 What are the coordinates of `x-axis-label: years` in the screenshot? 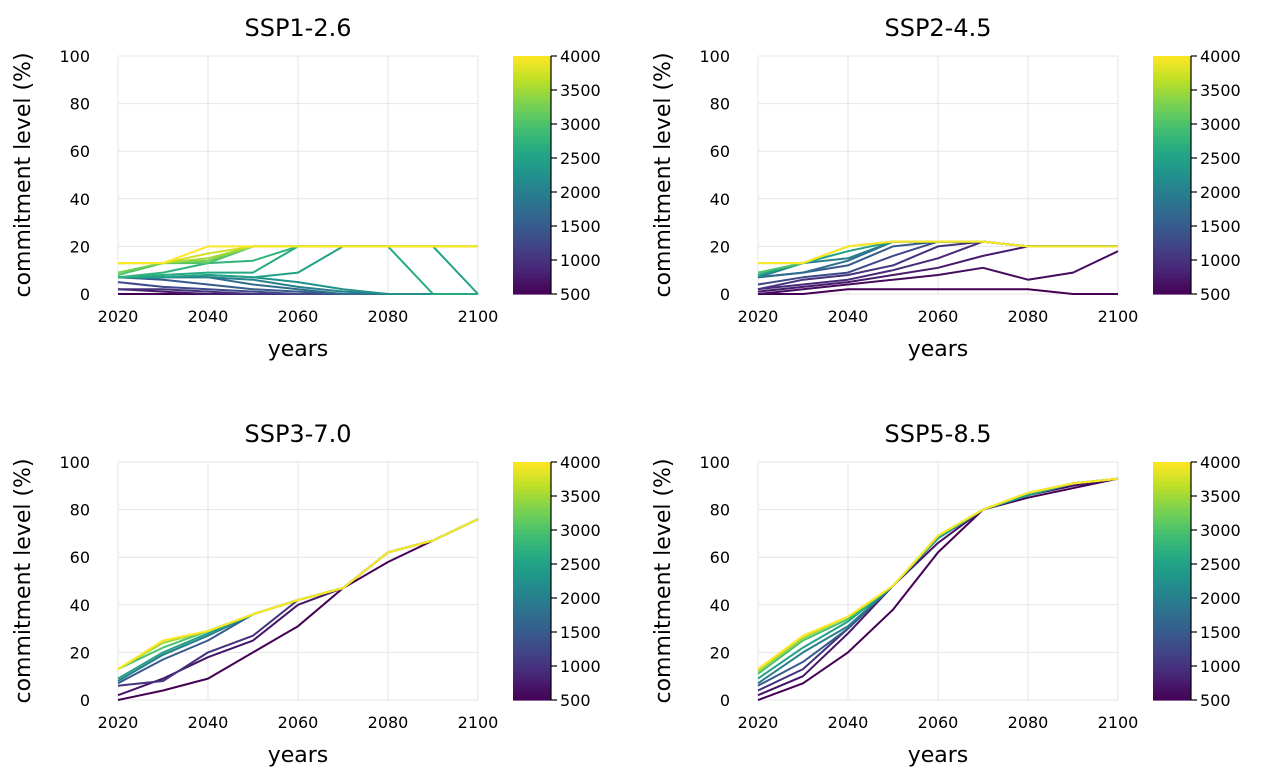 It's located at (938, 755).